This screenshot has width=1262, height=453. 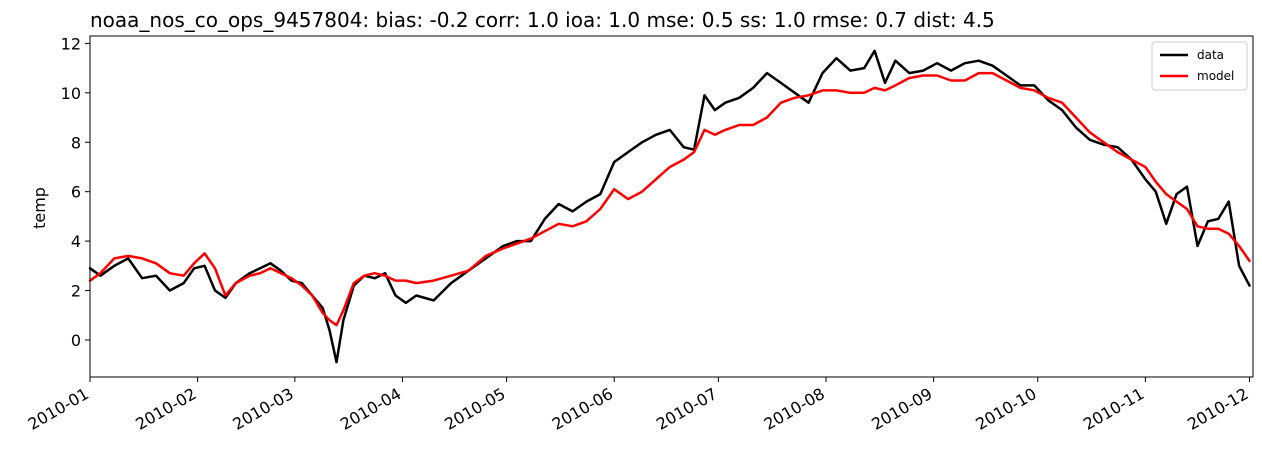 I want to click on legend: data model, so click(x=1199, y=66).